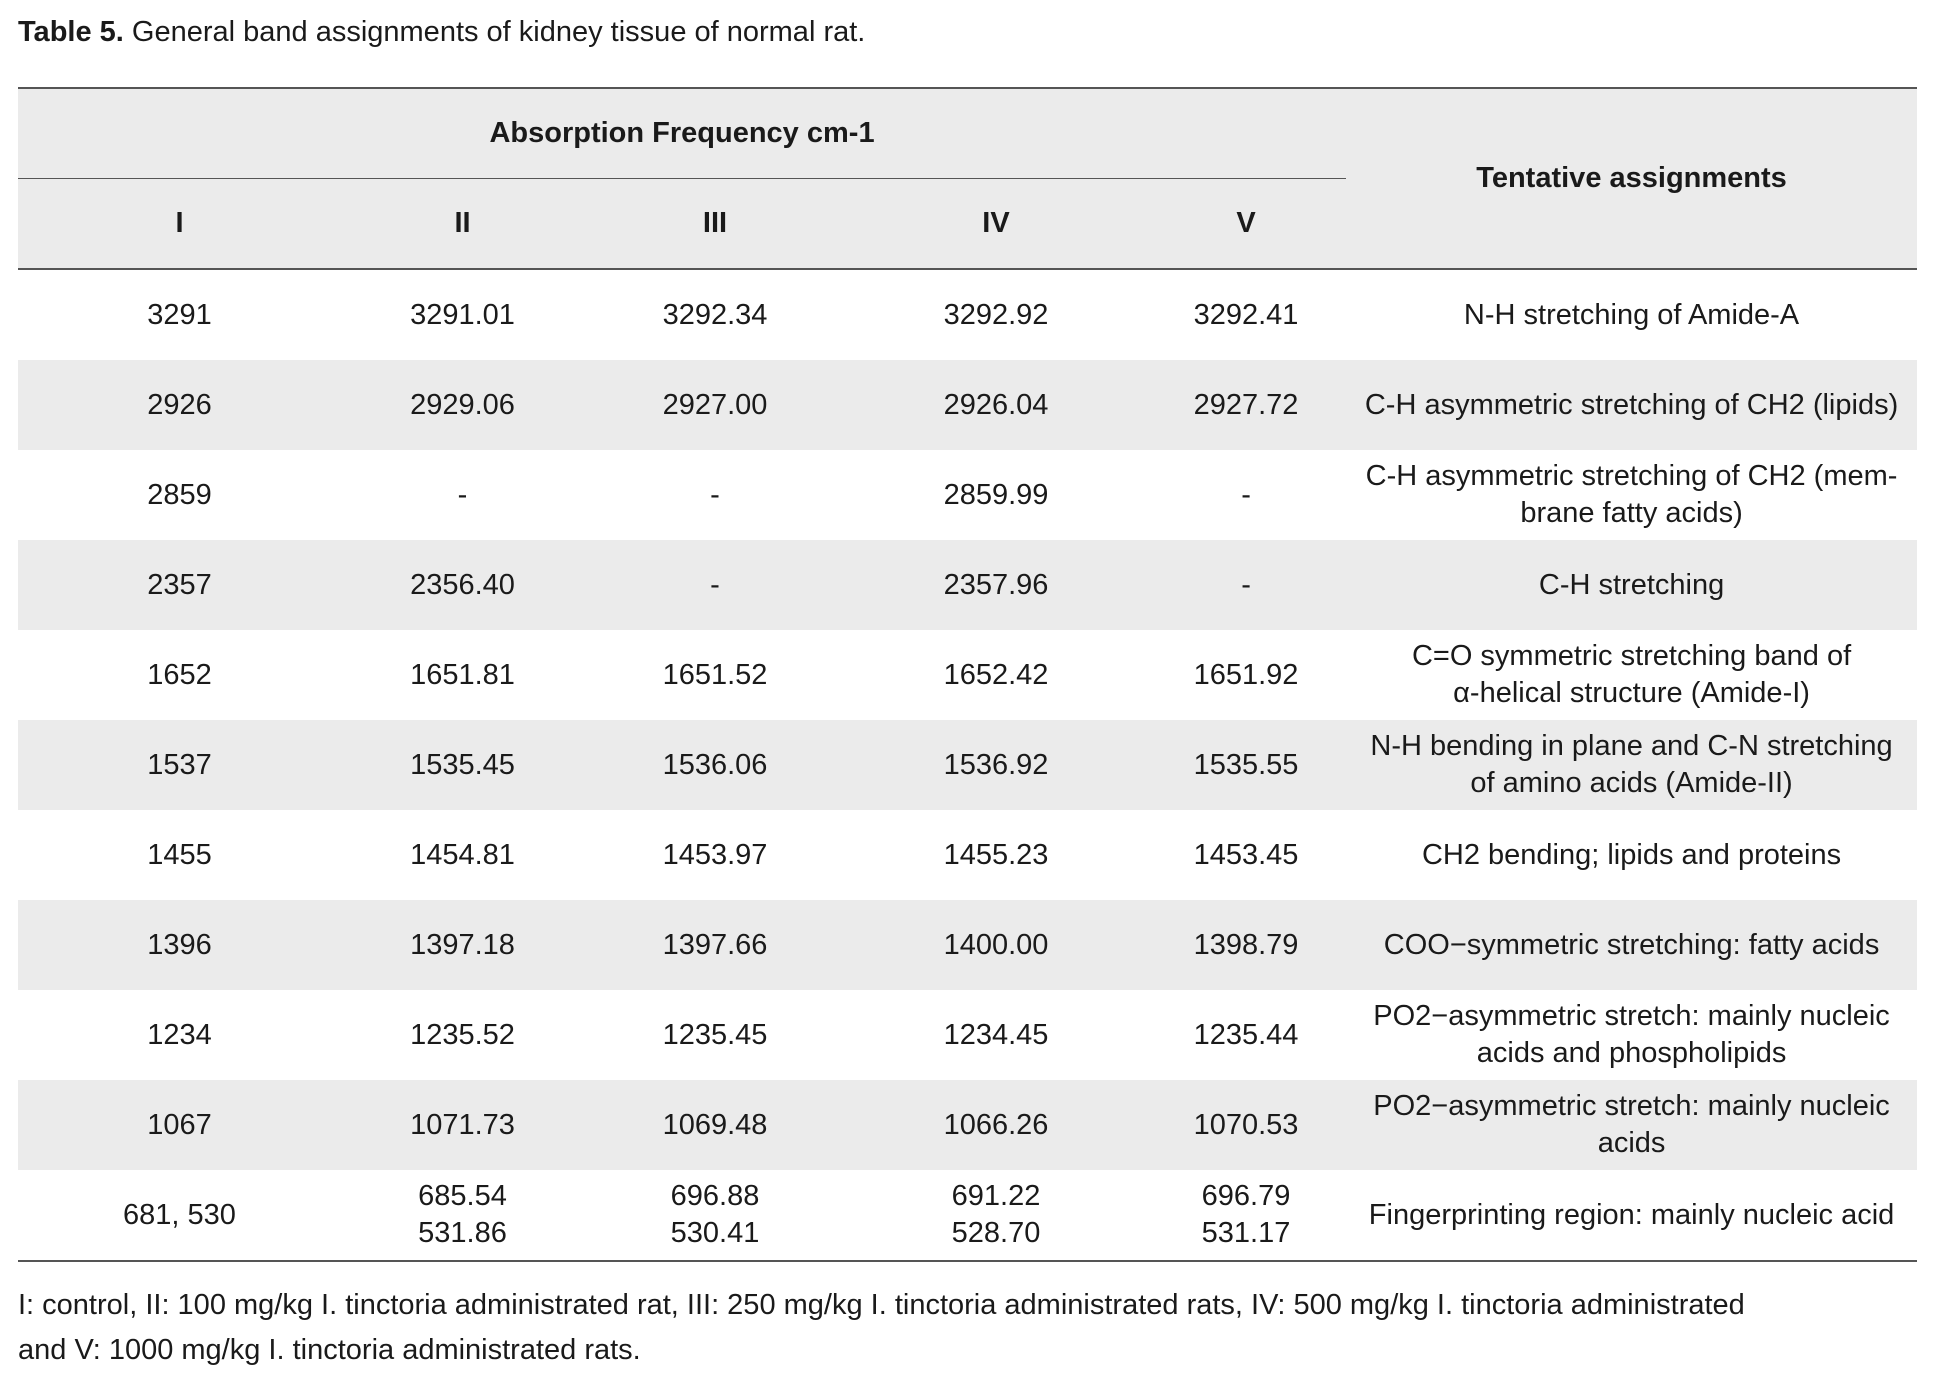 The height and width of the screenshot is (1379, 1933). Describe the element at coordinates (1246, 854) in the screenshot. I see `cell-line: 1453.45` at that location.